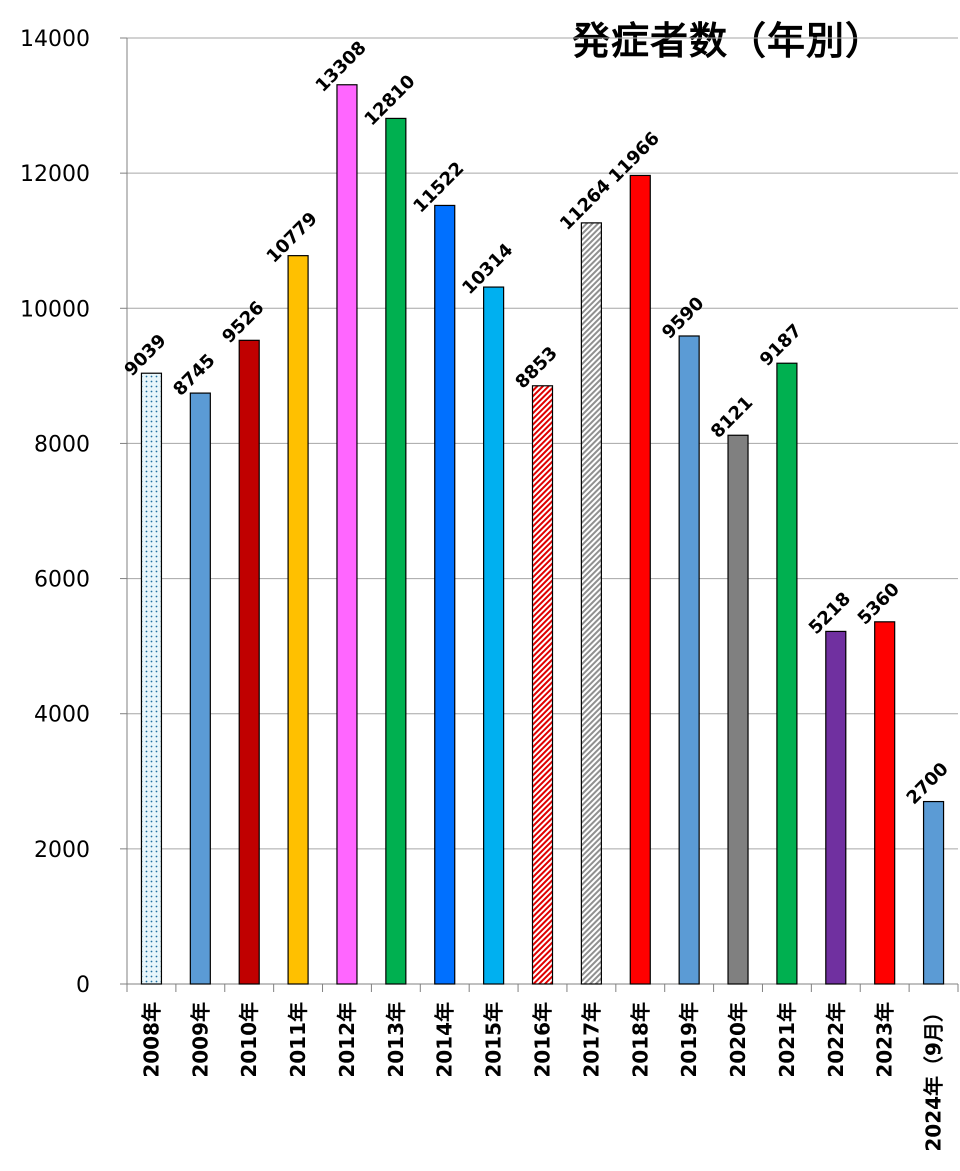  What do you see at coordinates (396, 1040) in the screenshot?
I see `x-tick-label: 2013年` at bounding box center [396, 1040].